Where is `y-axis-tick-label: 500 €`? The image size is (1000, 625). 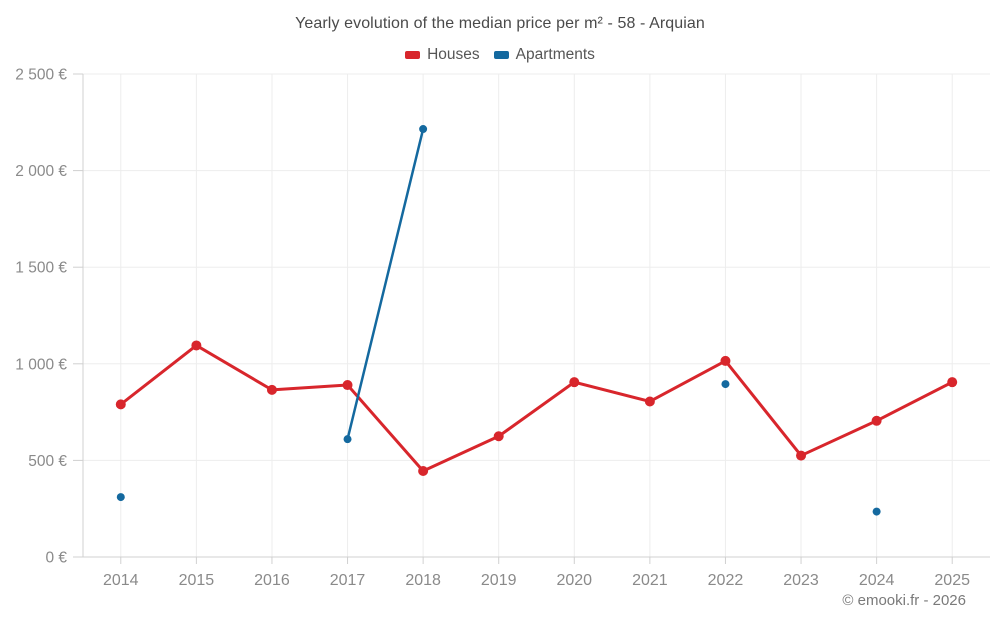
y-axis-tick-label: 500 € is located at coordinates (47, 461).